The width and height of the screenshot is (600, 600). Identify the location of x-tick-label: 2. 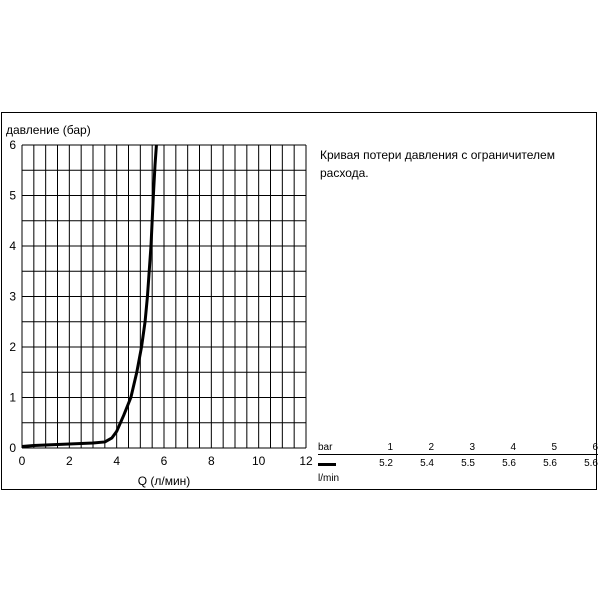
(69, 461).